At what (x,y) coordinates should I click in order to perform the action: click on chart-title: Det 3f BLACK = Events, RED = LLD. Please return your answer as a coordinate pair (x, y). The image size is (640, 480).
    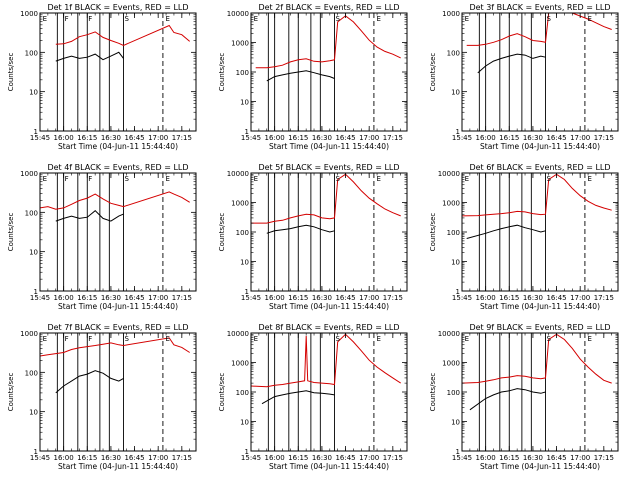
    Looking at the image, I should click on (539, 7).